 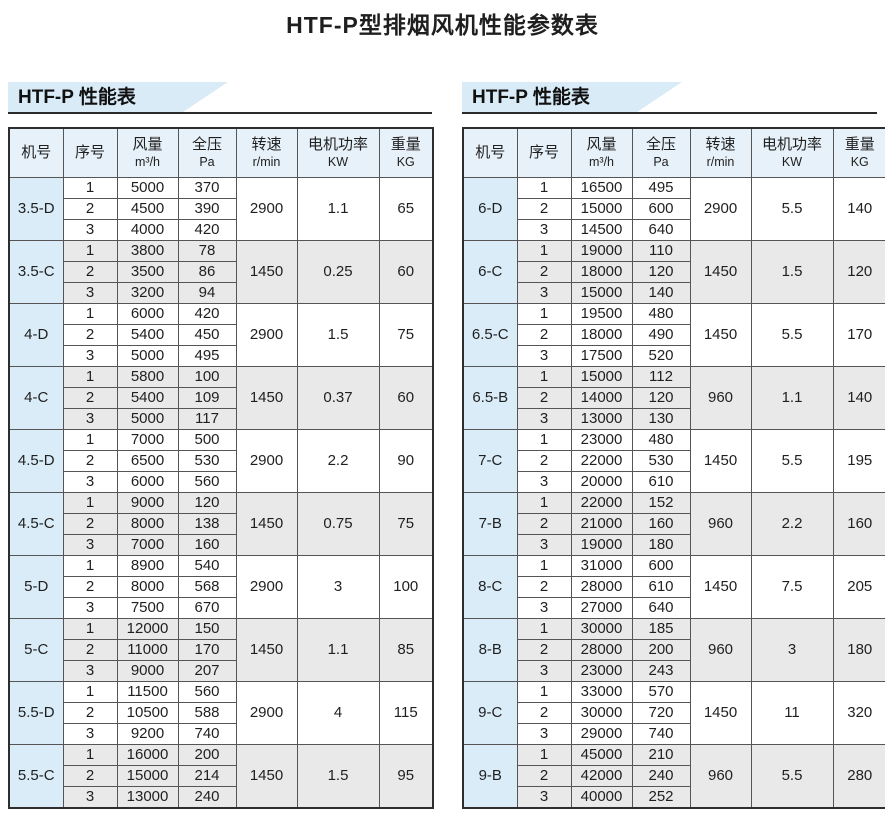 I want to click on pressure-cell: 240, so click(x=207, y=797).